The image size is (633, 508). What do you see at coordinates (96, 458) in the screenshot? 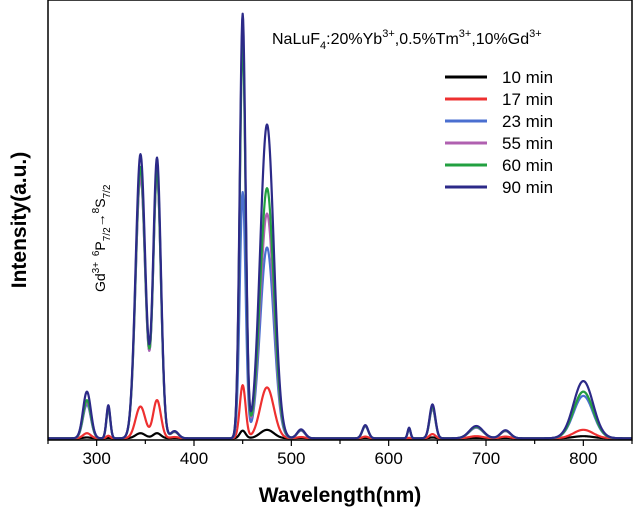
I see `x-tick-label: 300` at bounding box center [96, 458].